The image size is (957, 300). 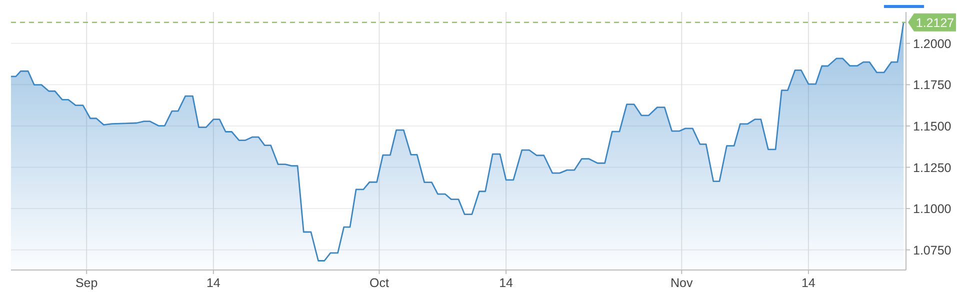 I want to click on x-tick-label: Oct, so click(x=380, y=283).